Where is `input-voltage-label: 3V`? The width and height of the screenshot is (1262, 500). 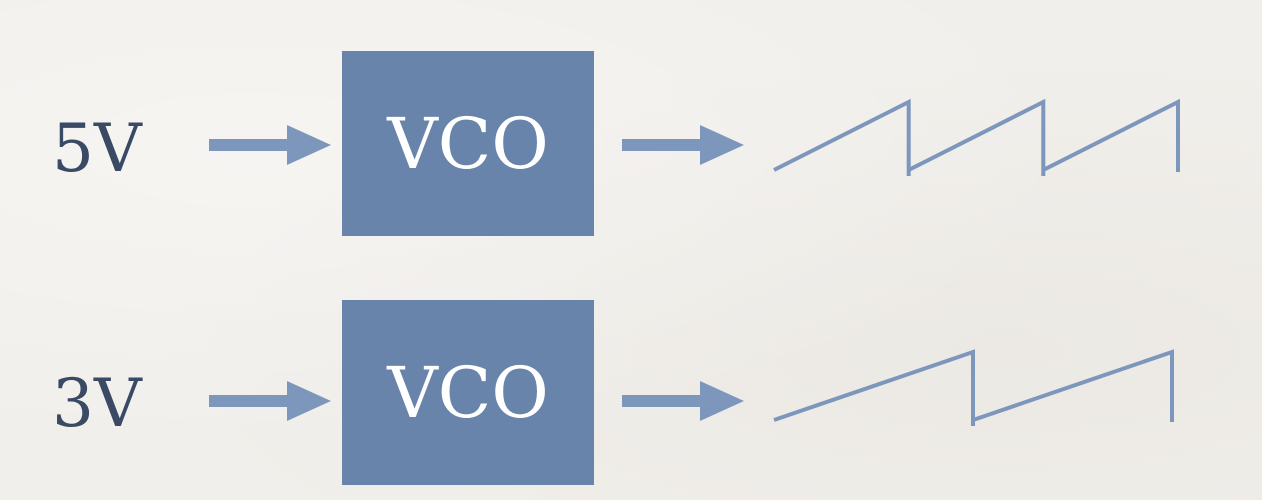 input-voltage-label: 3V is located at coordinates (97, 403).